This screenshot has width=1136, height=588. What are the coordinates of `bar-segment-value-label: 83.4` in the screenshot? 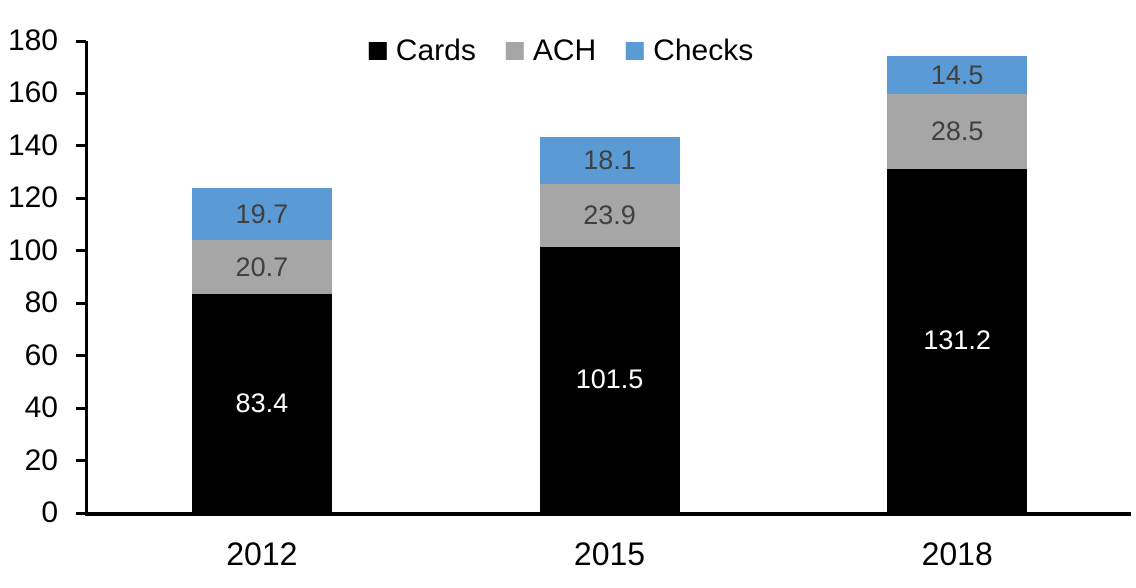 It's located at (262, 403).